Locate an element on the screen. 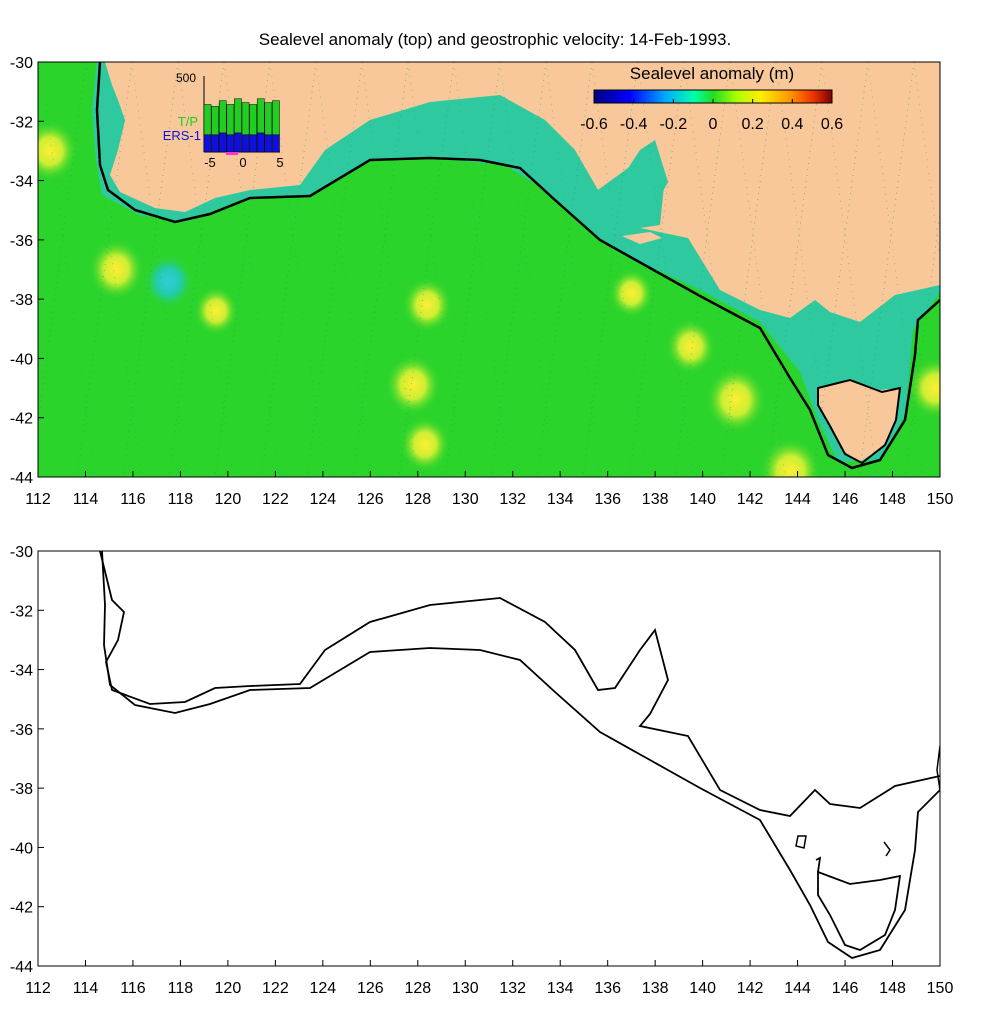 Image resolution: width=990 pixels, height=1020 pixels. lon-tick-label: 114 is located at coordinates (86, 988).